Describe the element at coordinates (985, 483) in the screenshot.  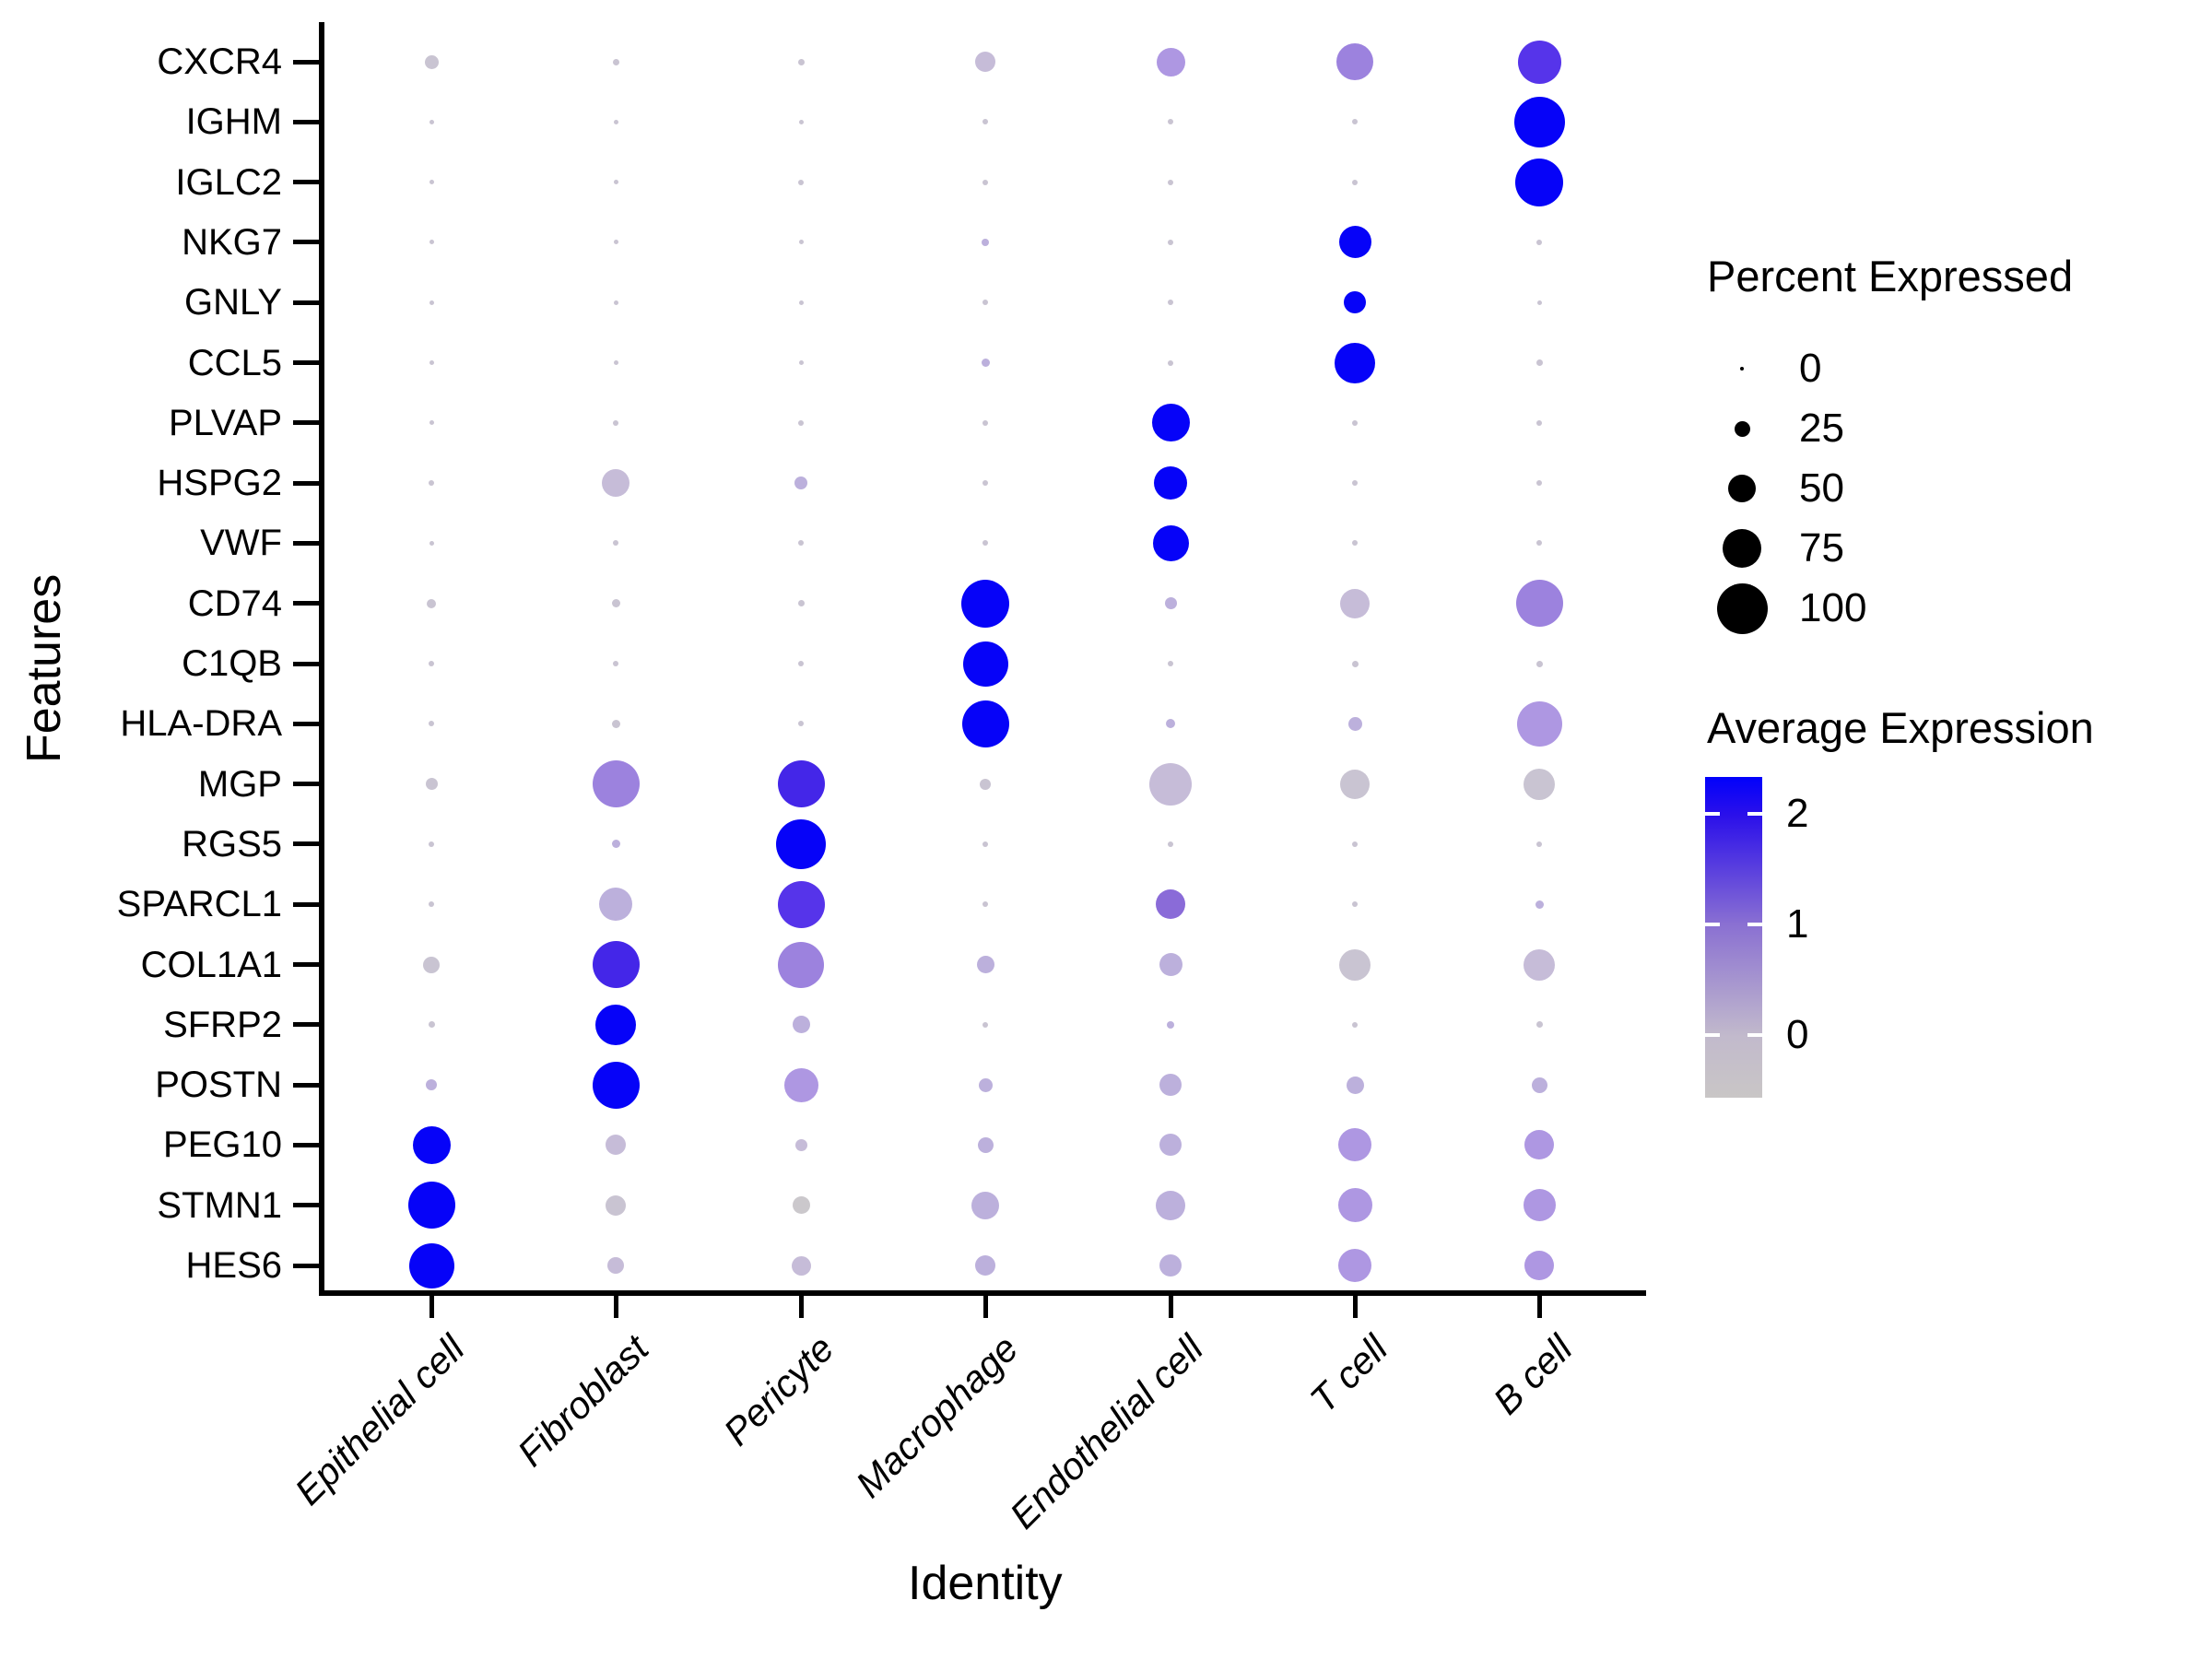
I see `dot-hspg2-macrophage` at that location.